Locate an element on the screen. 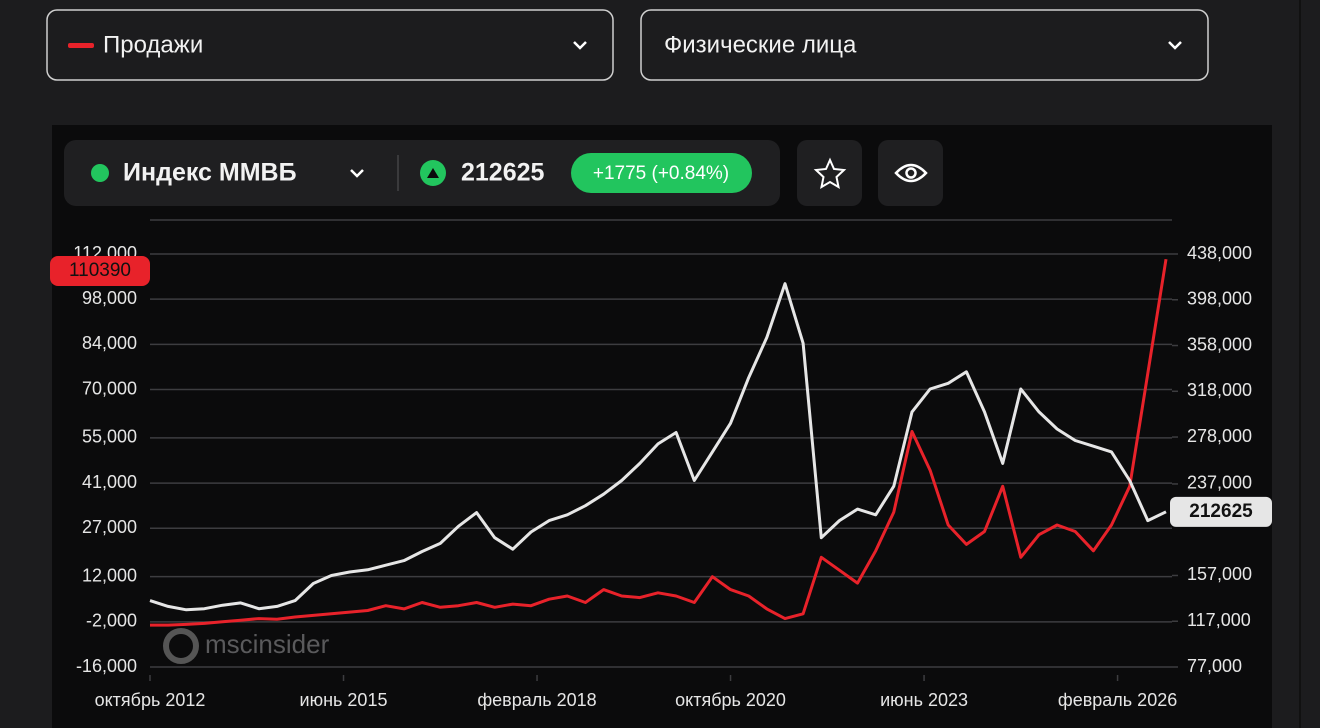 This screenshot has height=728, width=1320. y-tick-label: -2,000 is located at coordinates (111, 621).